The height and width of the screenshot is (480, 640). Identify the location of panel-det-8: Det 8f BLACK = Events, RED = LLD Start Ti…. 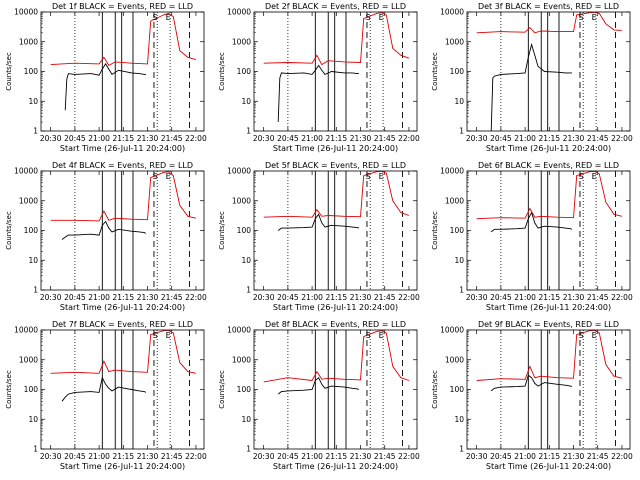
(319, 395).